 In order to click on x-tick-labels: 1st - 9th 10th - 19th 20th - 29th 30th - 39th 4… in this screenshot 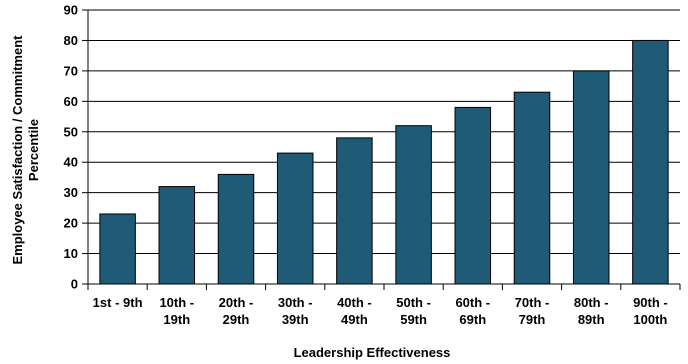, I will do `click(380, 311)`.